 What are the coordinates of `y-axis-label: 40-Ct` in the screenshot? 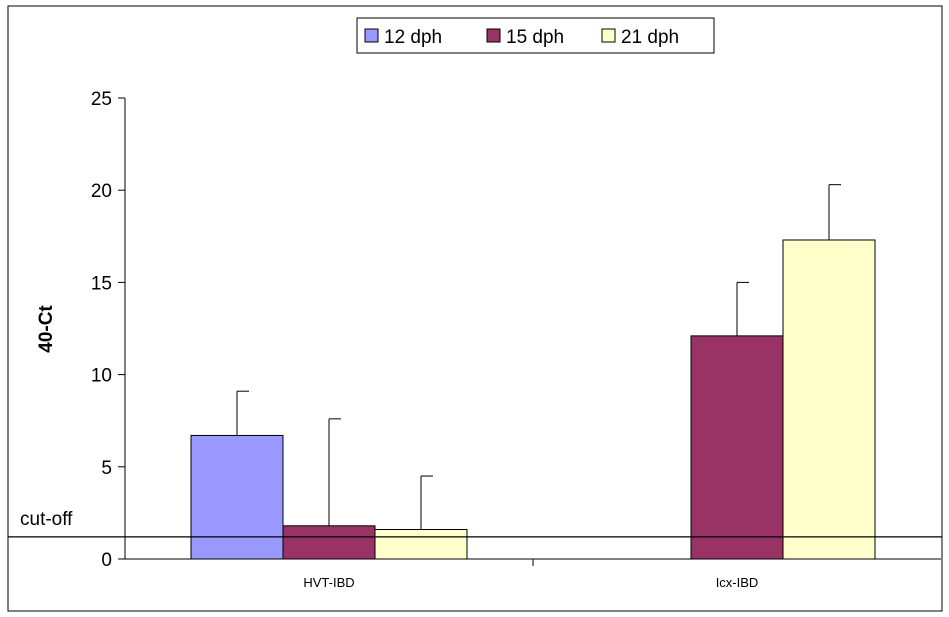 It's located at (46, 329).